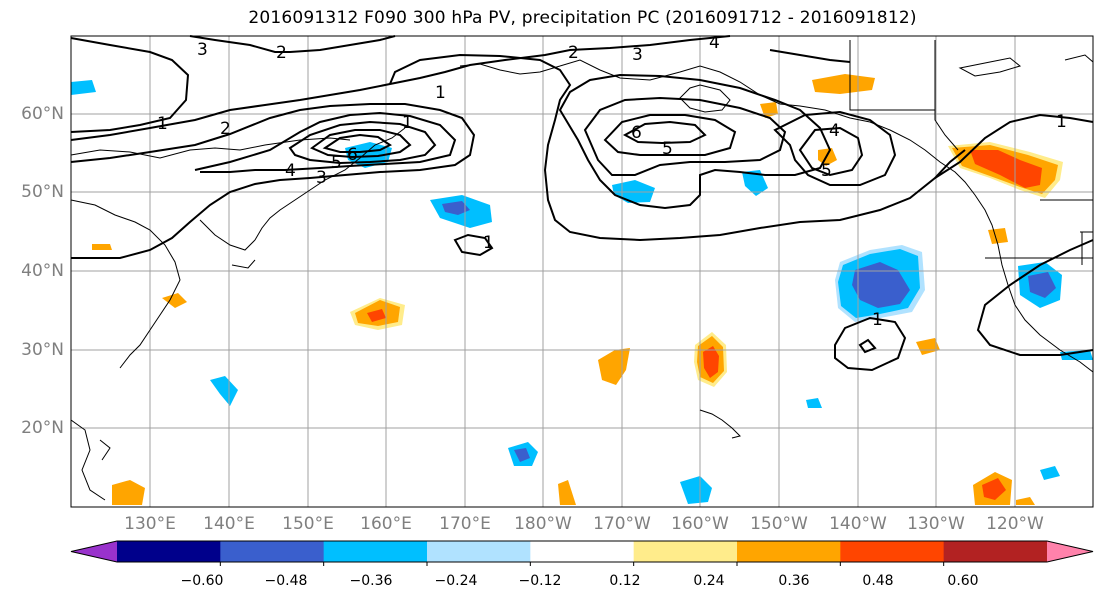  I want to click on lon-label: 140°W, so click(858, 524).